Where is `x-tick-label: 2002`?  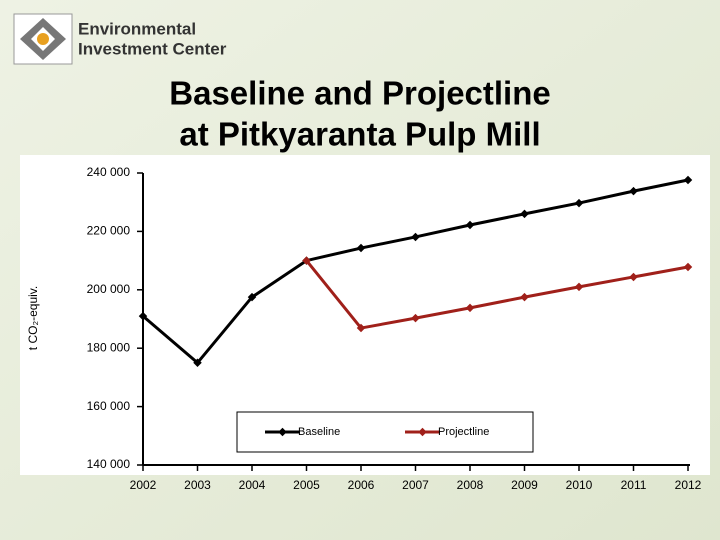
x-tick-label: 2002 is located at coordinates (143, 485).